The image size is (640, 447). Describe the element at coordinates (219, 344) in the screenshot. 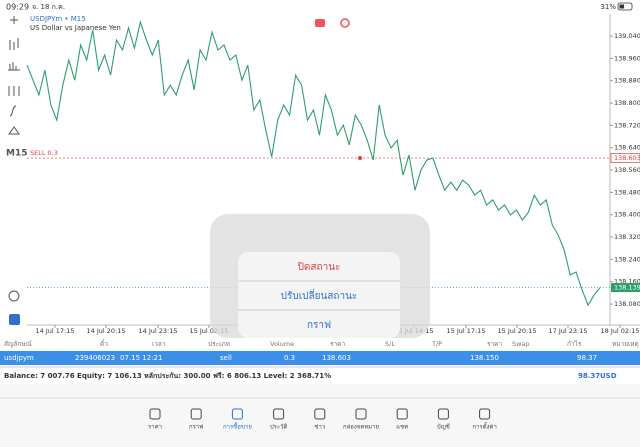

I see `column-header: ประเภท` at that location.